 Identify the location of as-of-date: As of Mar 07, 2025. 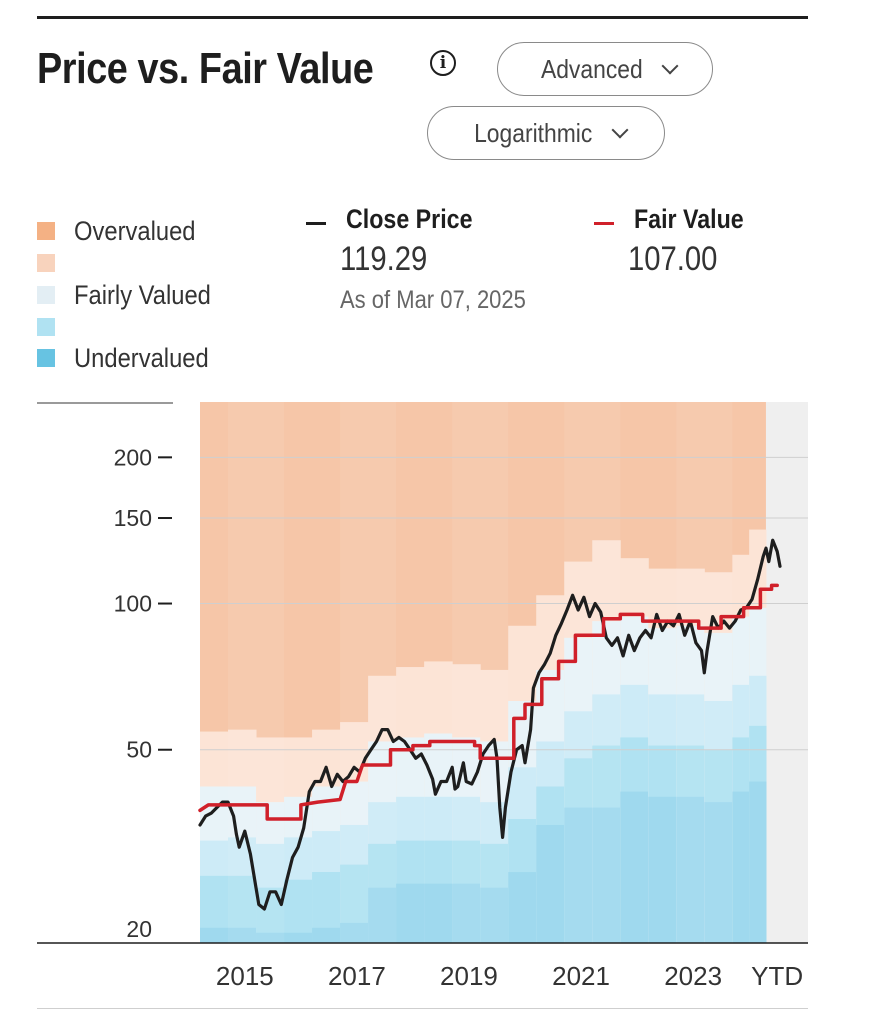
(433, 300).